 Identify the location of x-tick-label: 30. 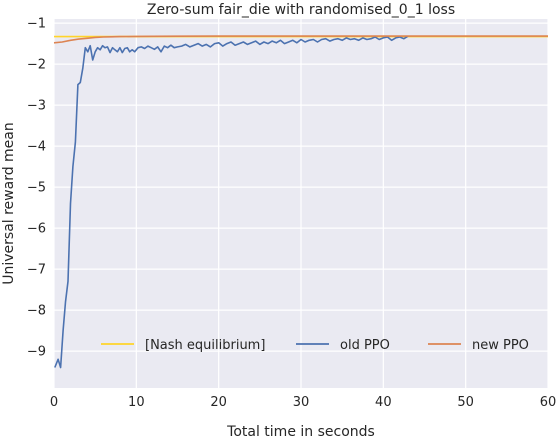
(301, 402).